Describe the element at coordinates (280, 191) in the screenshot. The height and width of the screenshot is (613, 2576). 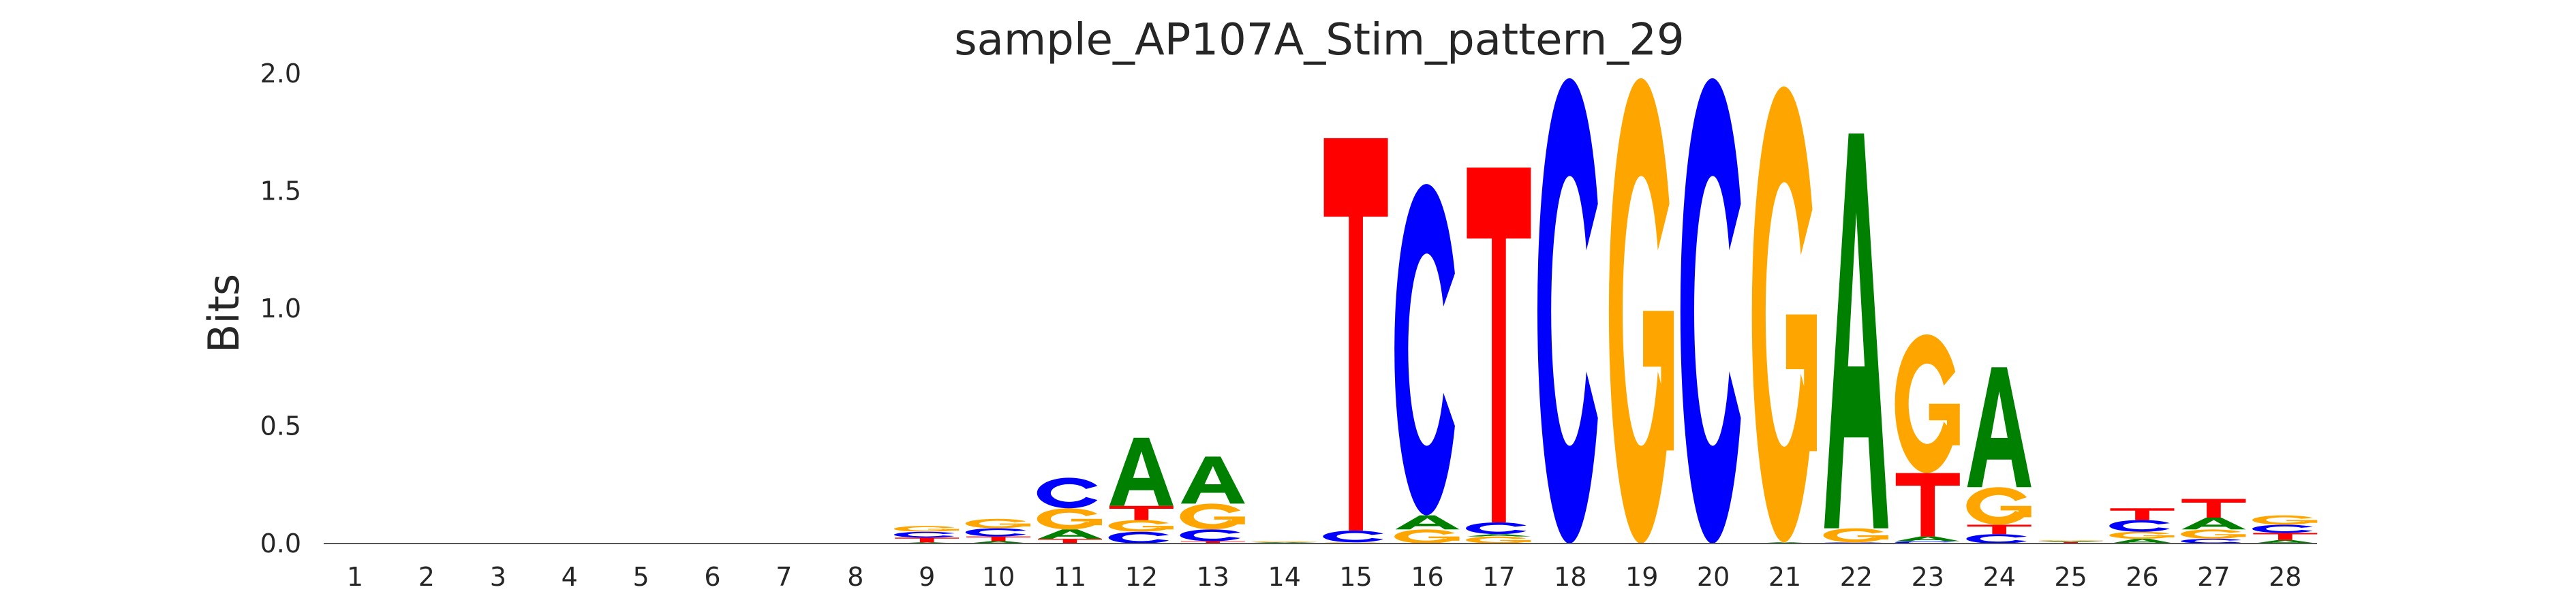
I see `y-tick-label: 1.5` at that location.